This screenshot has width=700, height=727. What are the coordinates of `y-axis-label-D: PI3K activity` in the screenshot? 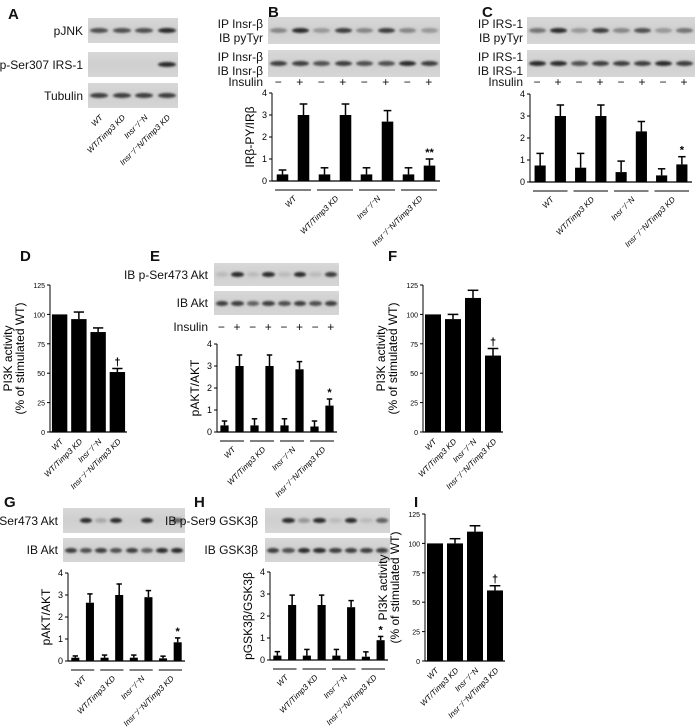 It's located at (8, 358).